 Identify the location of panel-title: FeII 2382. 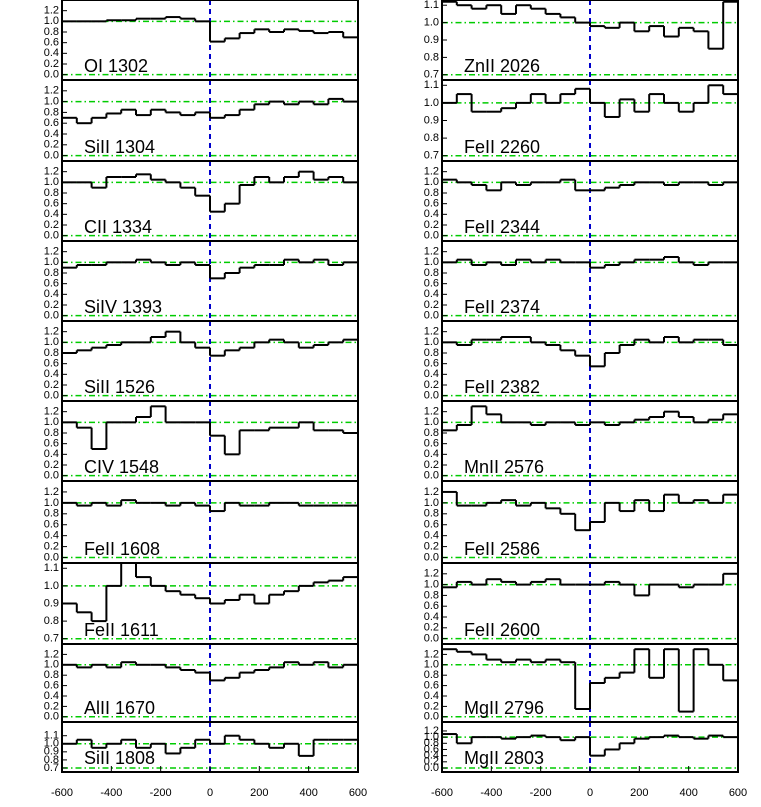
(502, 387).